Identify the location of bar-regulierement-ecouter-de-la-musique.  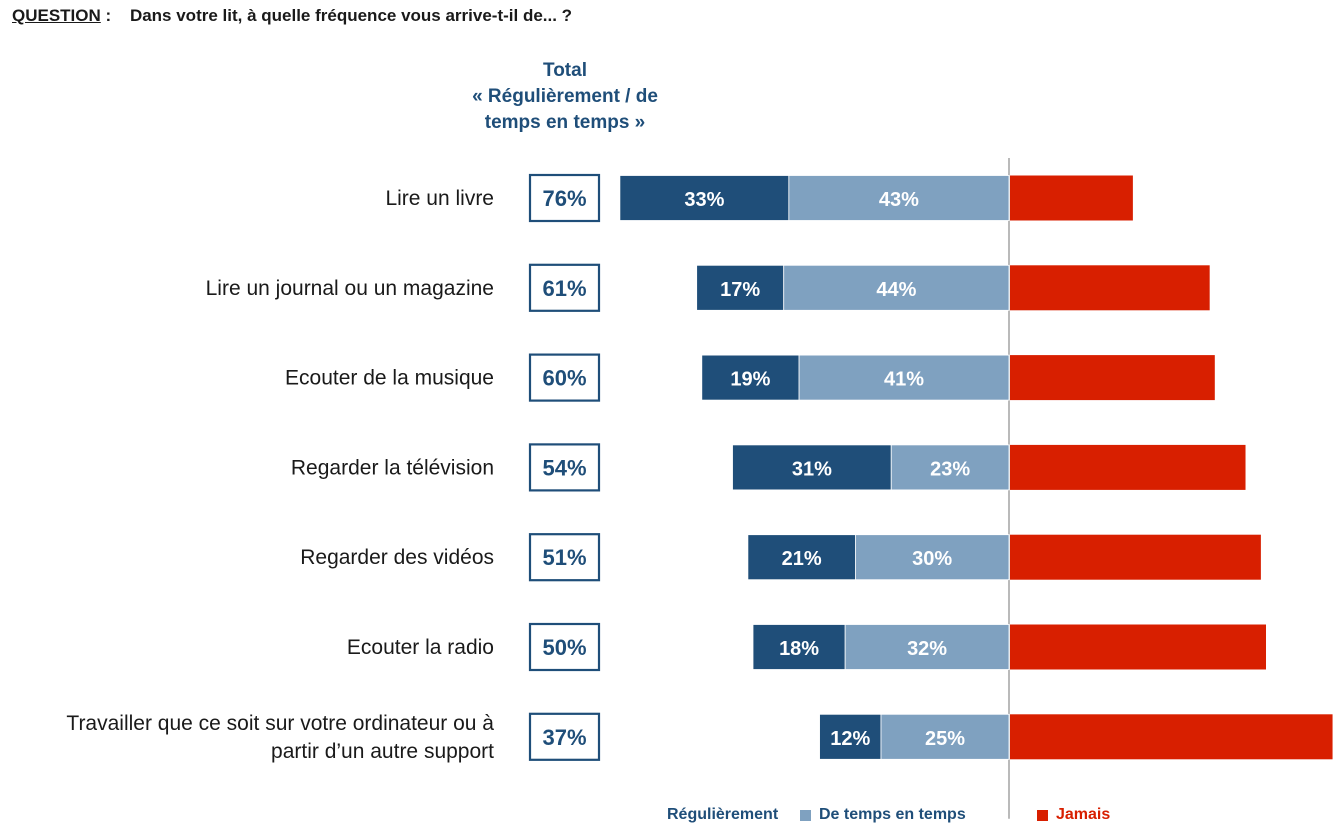
(750, 377).